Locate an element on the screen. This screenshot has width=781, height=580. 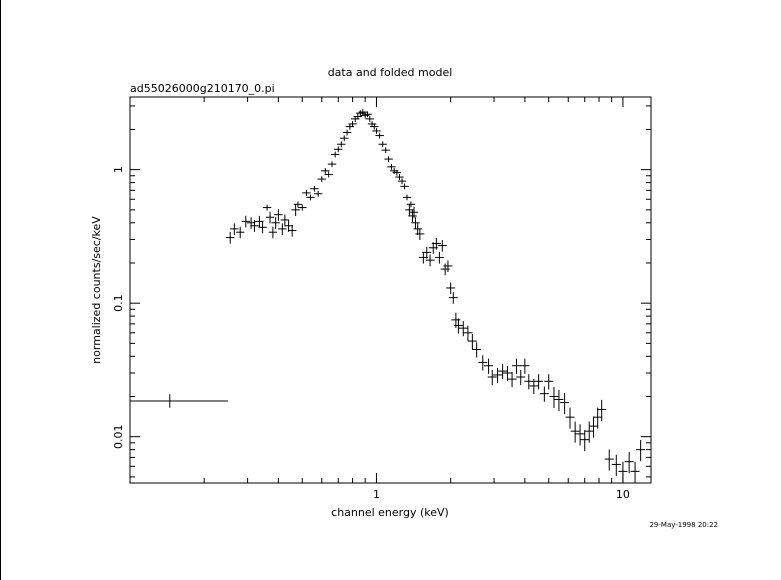
left-border-line is located at coordinates (0, 290).